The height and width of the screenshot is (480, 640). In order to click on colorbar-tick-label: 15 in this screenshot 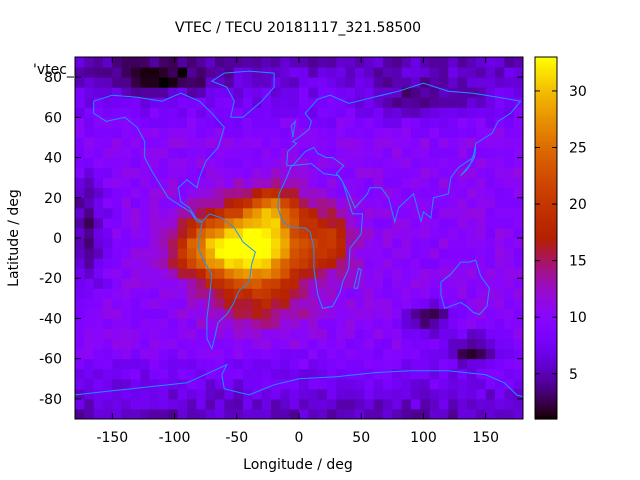, I will do `click(578, 262)`.